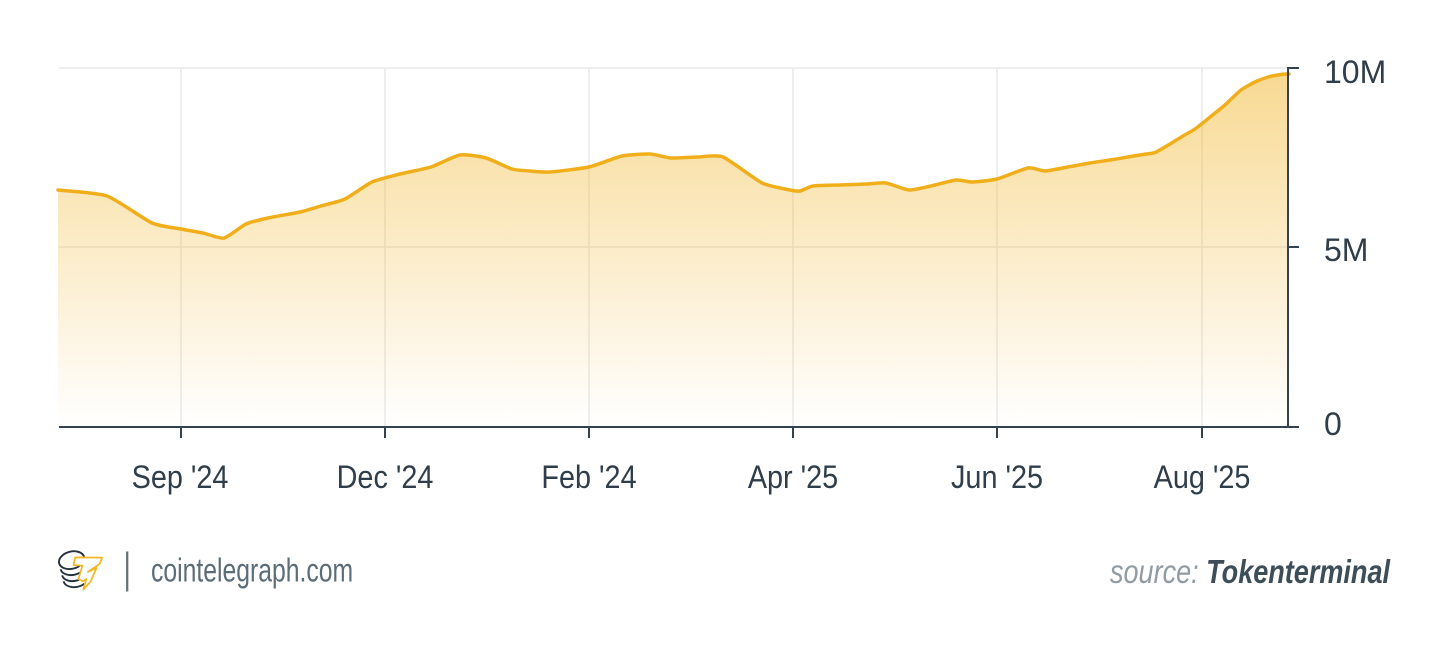  Describe the element at coordinates (793, 478) in the screenshot. I see `svg-text: Apr '25` at that location.